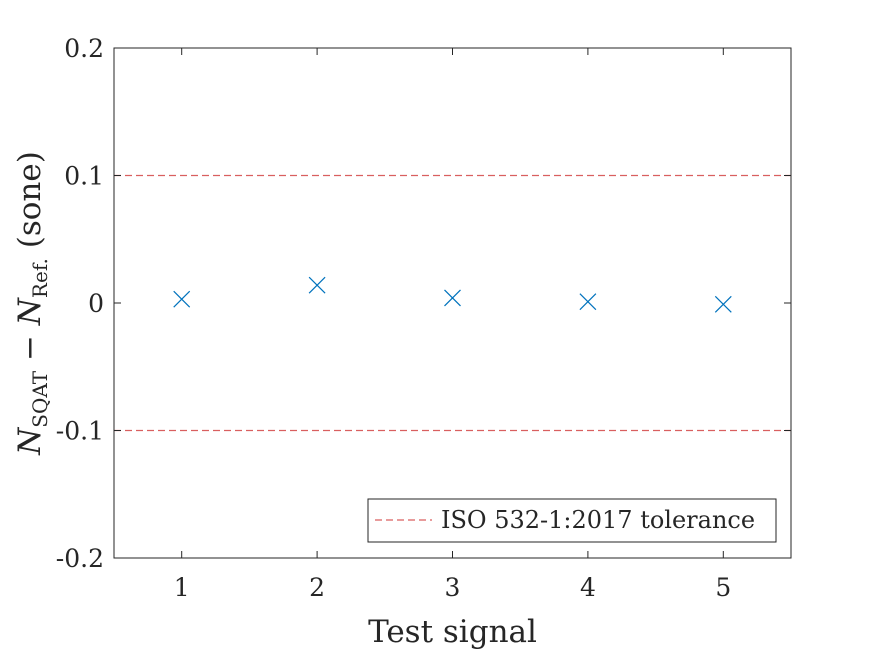 The height and width of the screenshot is (656, 875). What do you see at coordinates (598, 520) in the screenshot?
I see `legend-label: ISO 532-1:2017 tolerance` at bounding box center [598, 520].